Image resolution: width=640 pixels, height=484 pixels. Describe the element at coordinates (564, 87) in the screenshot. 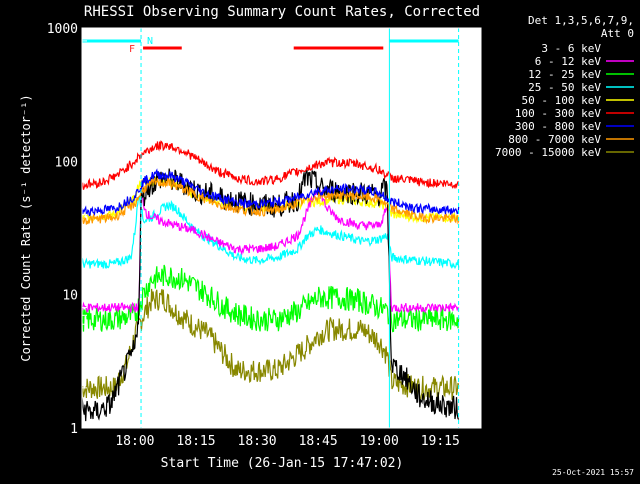

I see `legend-label: 25 - 50 keV` at that location.